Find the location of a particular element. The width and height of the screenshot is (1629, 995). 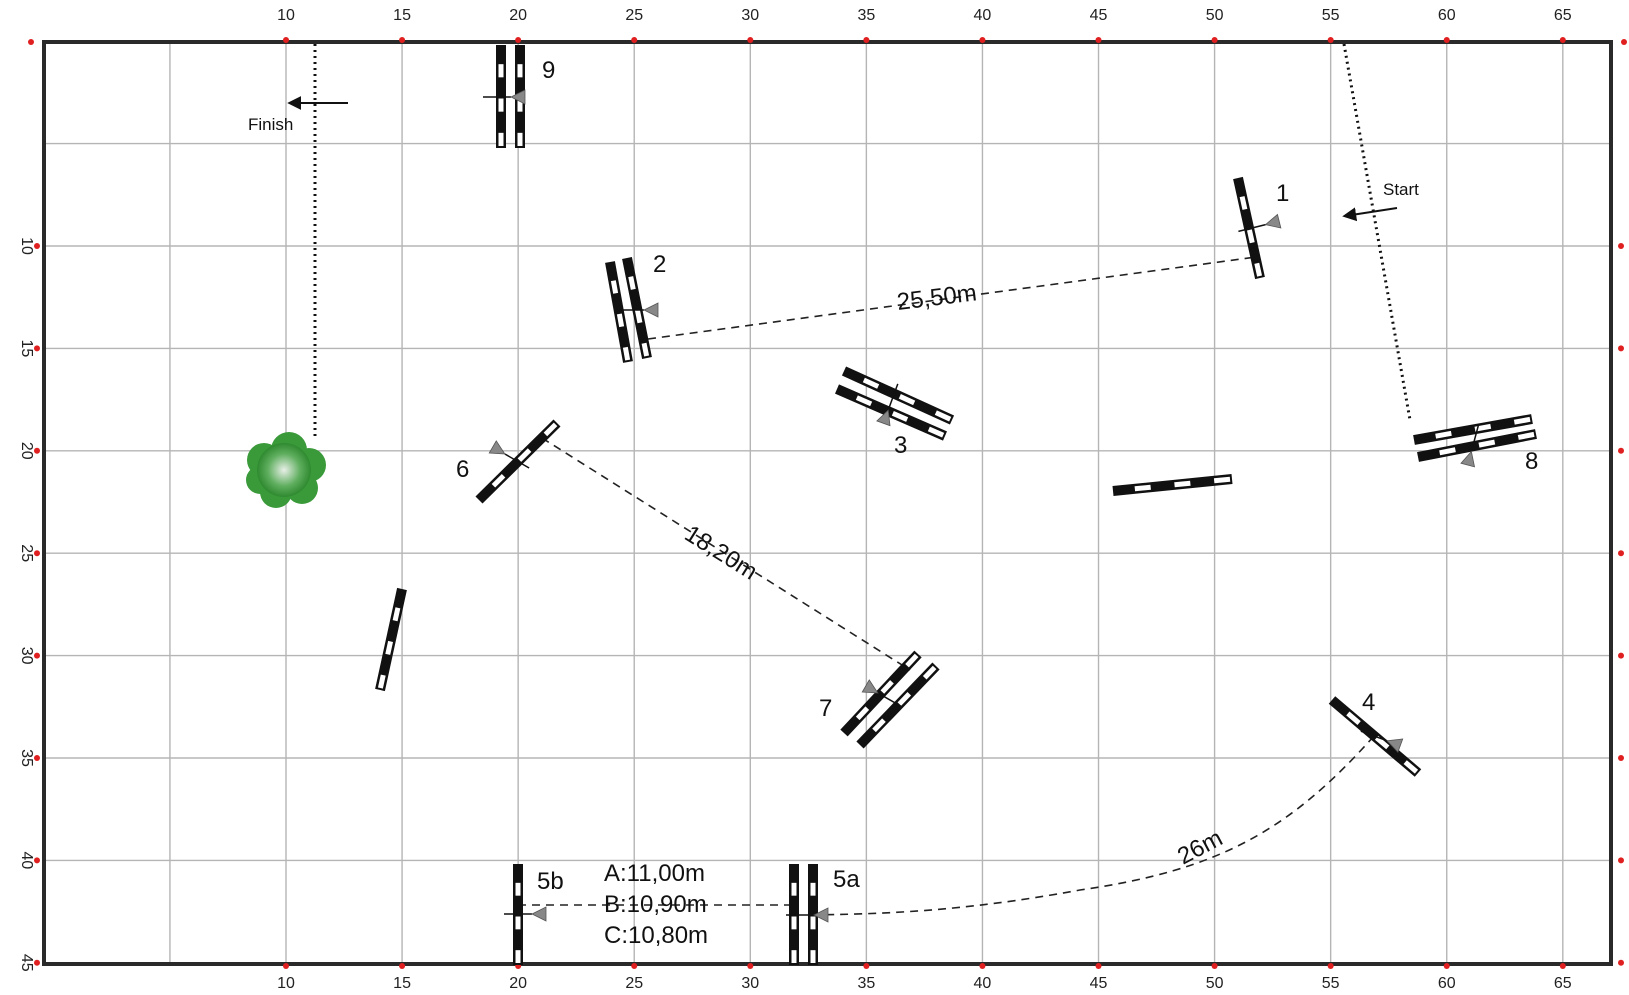

obstacle-unnumbered-b is located at coordinates (391, 639).